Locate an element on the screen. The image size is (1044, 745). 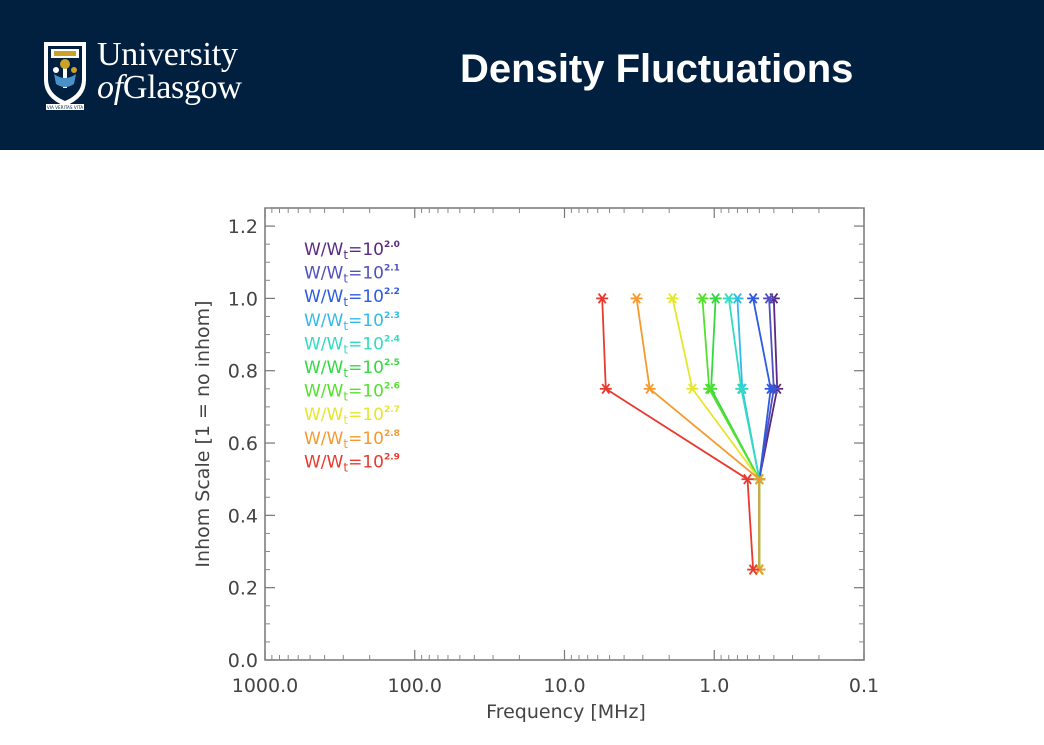
x-tick-label: 0.1 is located at coordinates (864, 686).